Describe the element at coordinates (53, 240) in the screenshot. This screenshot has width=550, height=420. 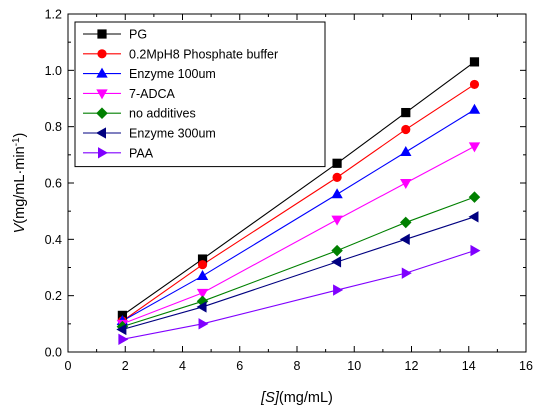
I see `y-tick-label: 0.4` at that location.